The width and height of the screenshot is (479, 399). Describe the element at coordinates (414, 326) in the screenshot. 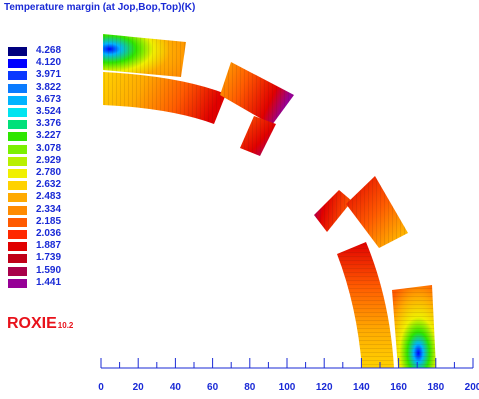

I see `coil-block-lower-h` at that location.